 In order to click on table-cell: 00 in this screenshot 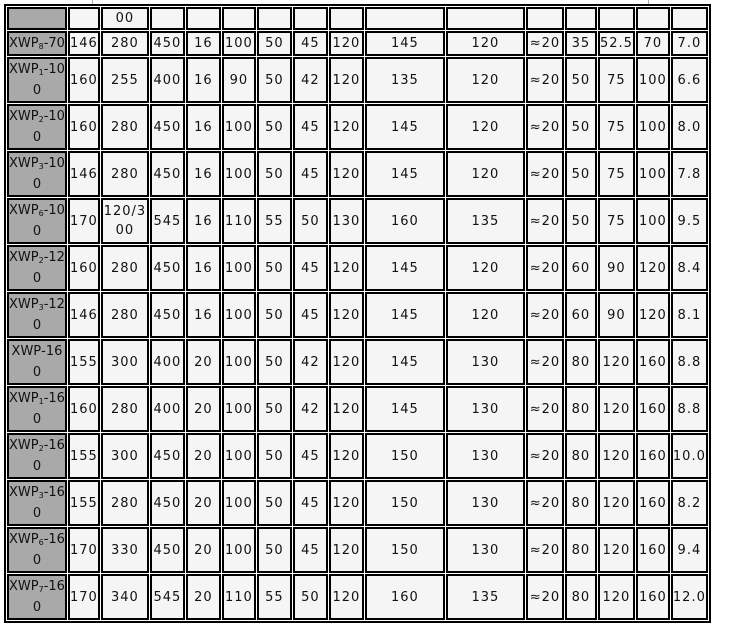, I will do `click(124, 18)`.